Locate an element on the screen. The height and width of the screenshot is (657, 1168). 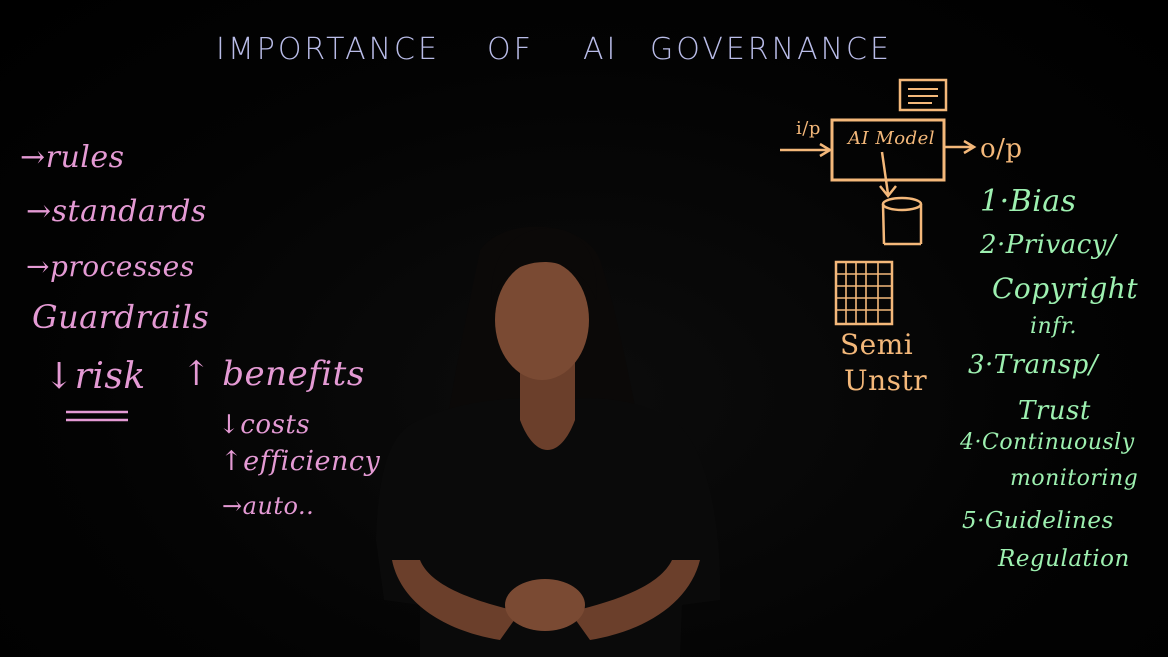
list-monitoring: monitoring is located at coordinates (1074, 478).